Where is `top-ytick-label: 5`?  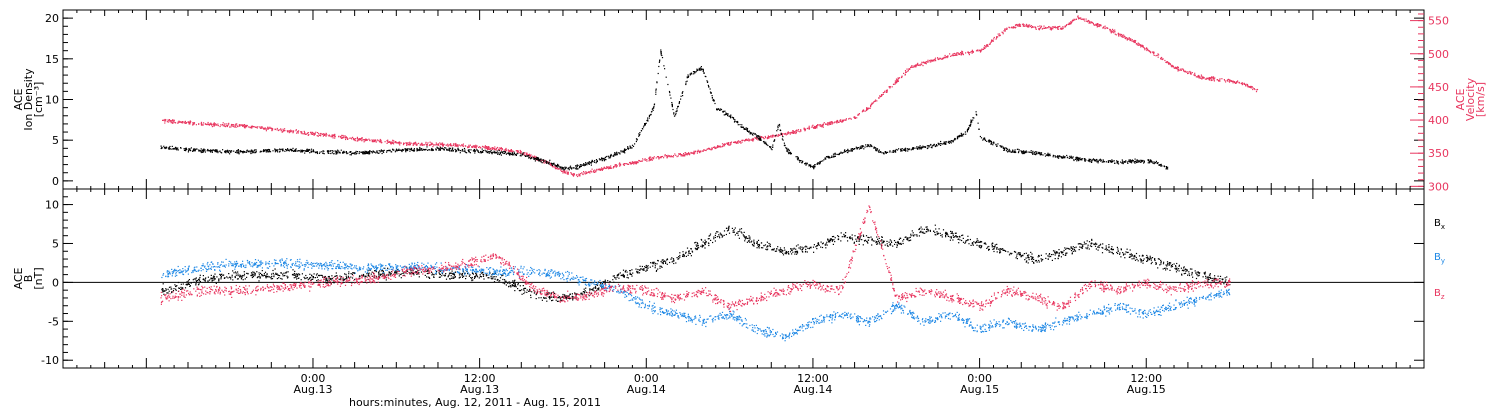 top-ytick-label: 5 is located at coordinates (55, 140).